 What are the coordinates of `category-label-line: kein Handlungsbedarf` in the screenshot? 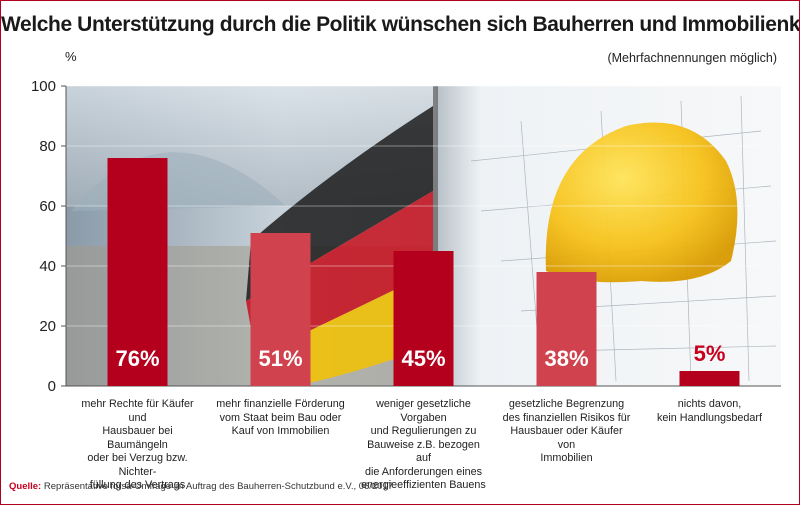 It's located at (709, 417).